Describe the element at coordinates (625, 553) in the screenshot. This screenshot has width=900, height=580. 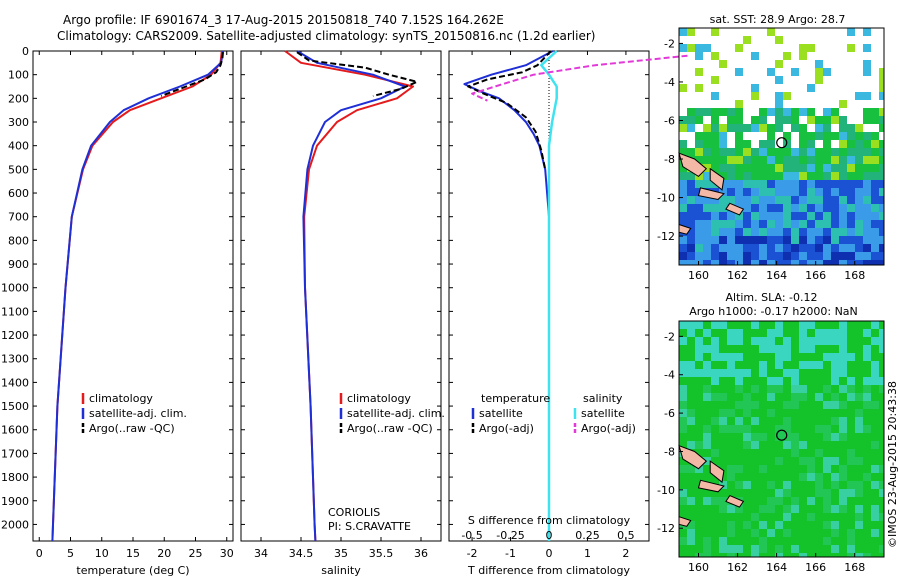
I see `panel-difference-xtick-label: 2` at that location.